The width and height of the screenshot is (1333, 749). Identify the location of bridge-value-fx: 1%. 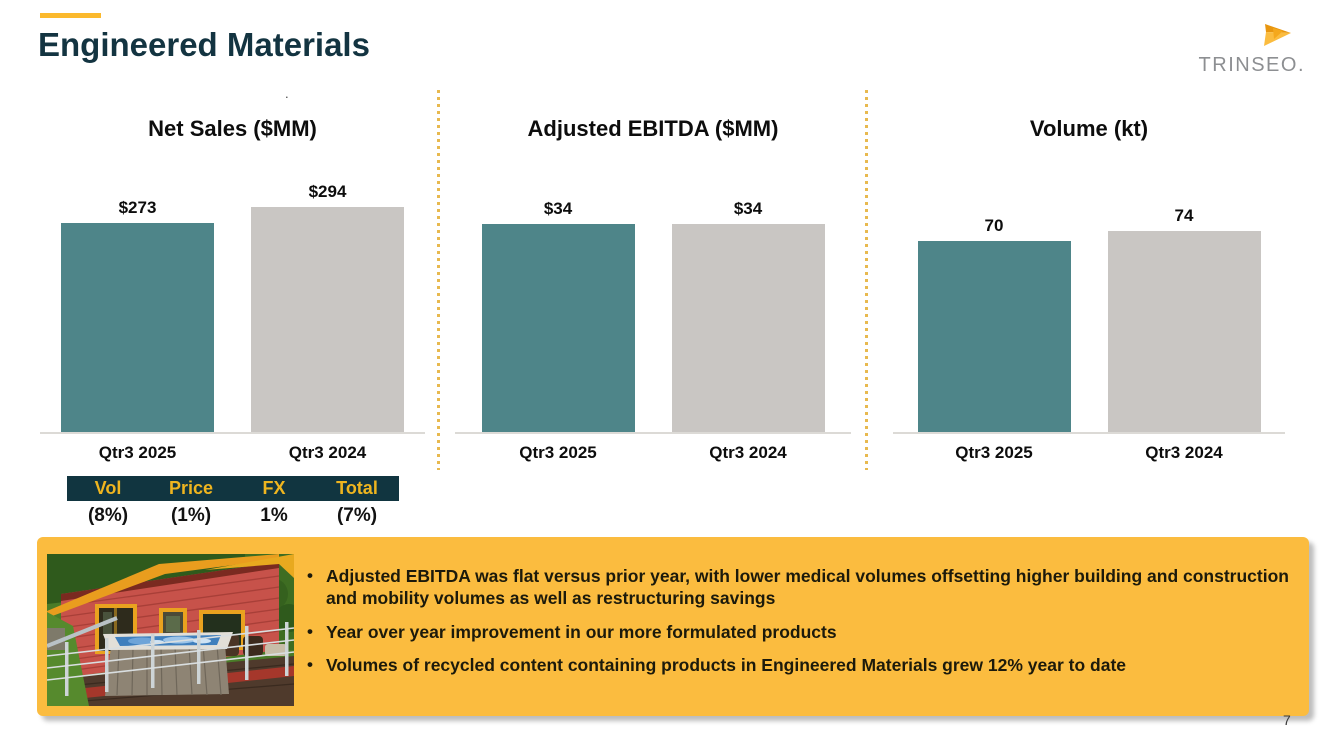
(274, 515).